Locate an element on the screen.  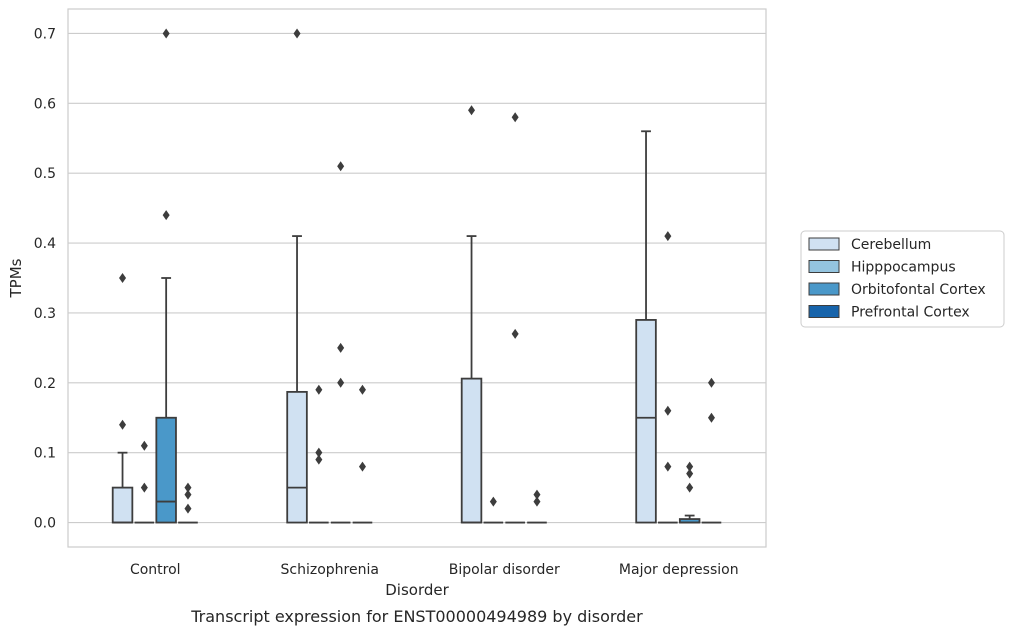
y-tick-label: 0.3 is located at coordinates (45, 314).